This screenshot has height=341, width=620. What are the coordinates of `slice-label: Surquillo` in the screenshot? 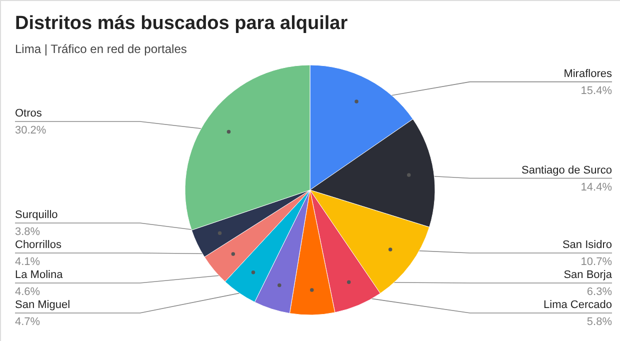 It's located at (36, 215).